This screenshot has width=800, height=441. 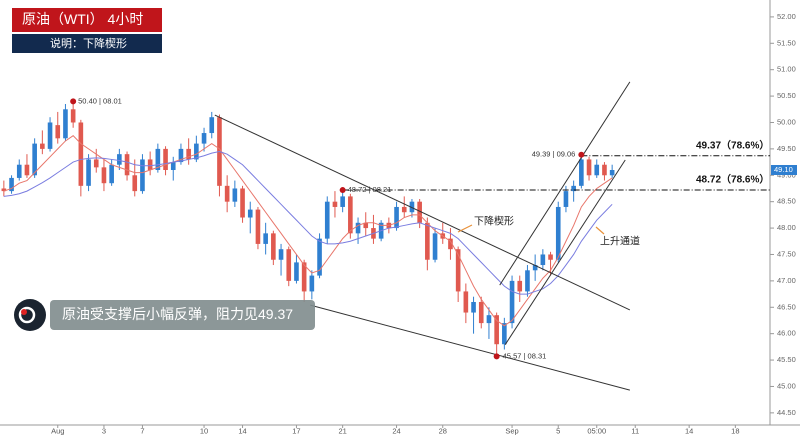 I want to click on pivot-label: 50.40 | 08.01, so click(x=100, y=100).